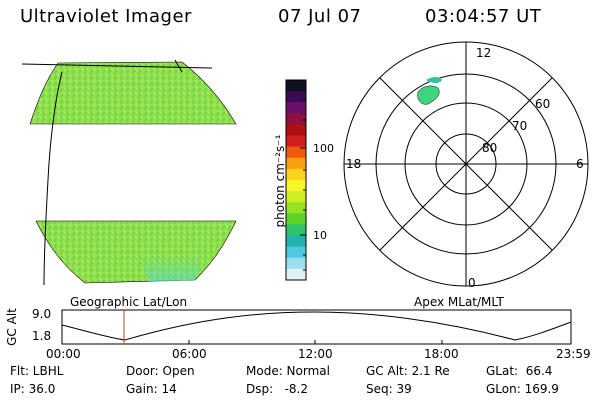  Describe the element at coordinates (316, 327) in the screenshot. I see `altitude-plot` at that location.